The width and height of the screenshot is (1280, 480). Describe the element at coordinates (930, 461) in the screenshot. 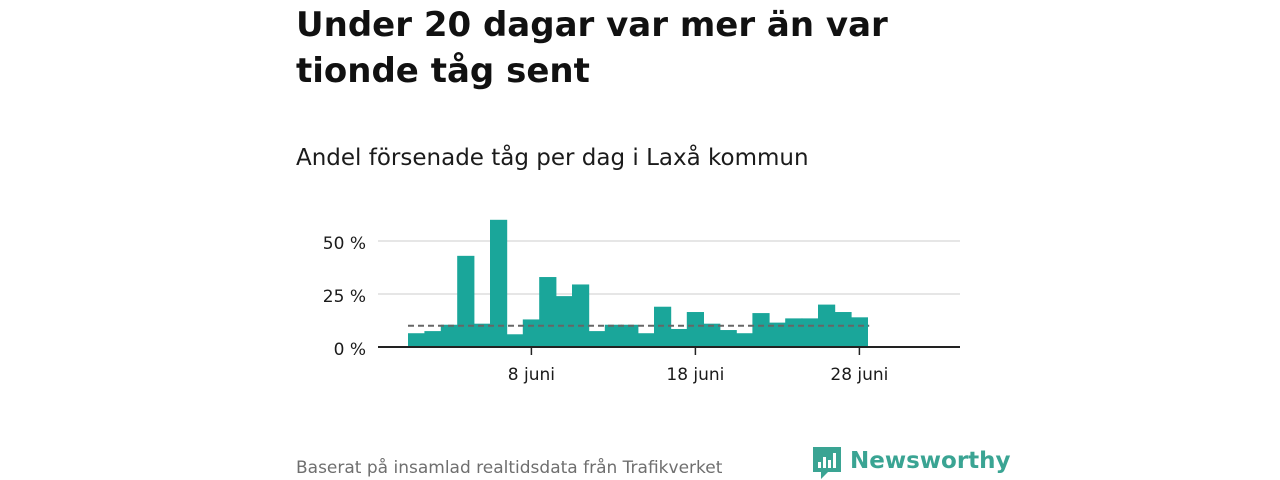

I see `brand-name: Newsworthy` at that location.